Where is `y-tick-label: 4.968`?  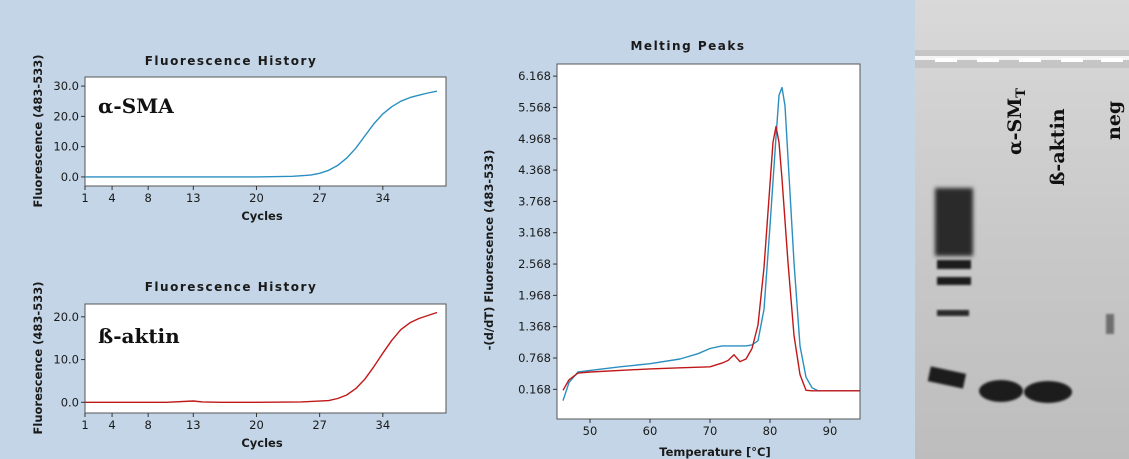 y-tick-label: 4.968 is located at coordinates (534, 139).